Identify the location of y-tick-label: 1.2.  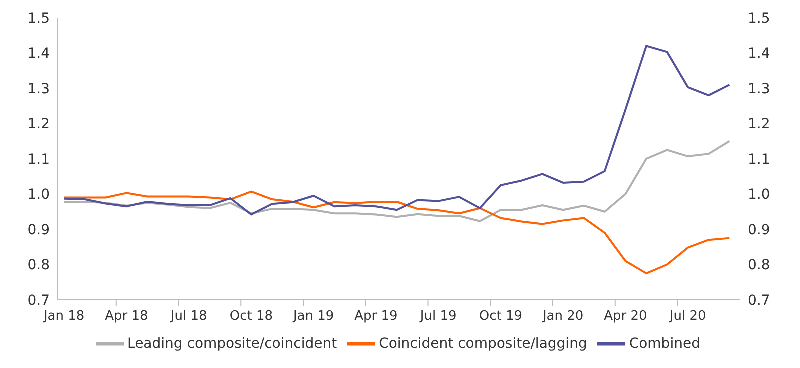
(39, 124).